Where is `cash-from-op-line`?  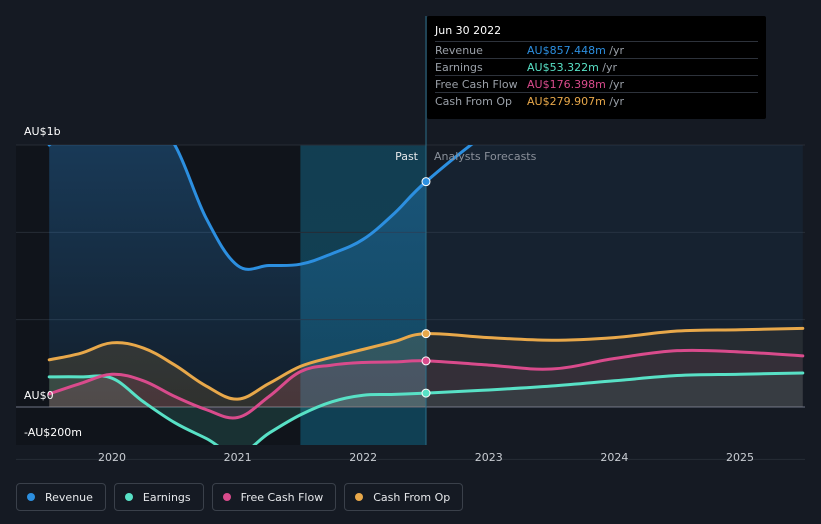 cash-from-op-line is located at coordinates (426, 363).